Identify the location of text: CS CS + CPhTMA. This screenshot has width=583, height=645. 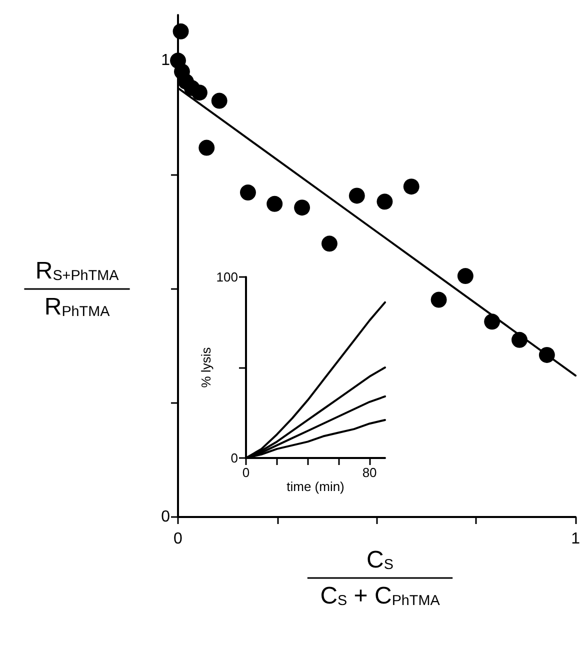
(380, 578).